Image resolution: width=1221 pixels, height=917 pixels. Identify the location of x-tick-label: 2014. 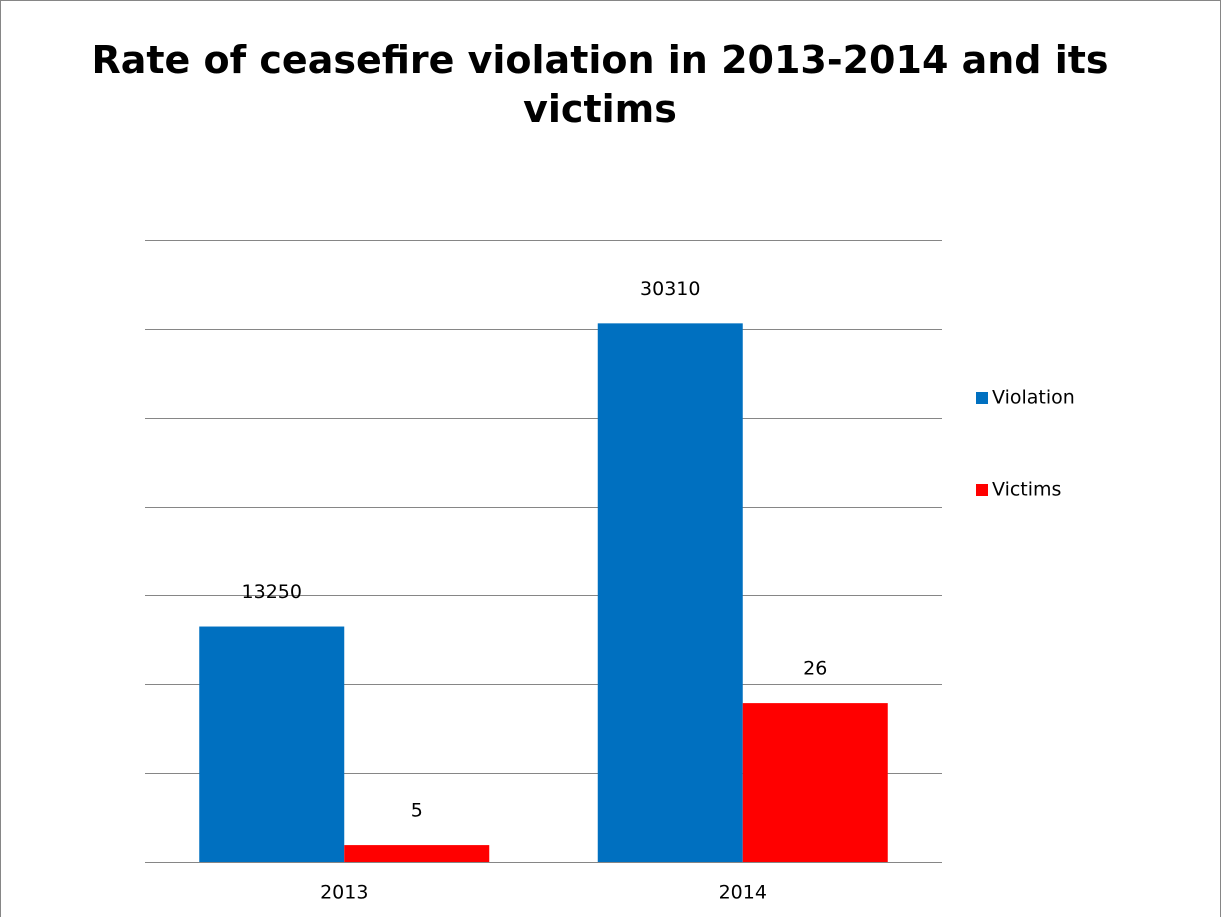
(743, 893).